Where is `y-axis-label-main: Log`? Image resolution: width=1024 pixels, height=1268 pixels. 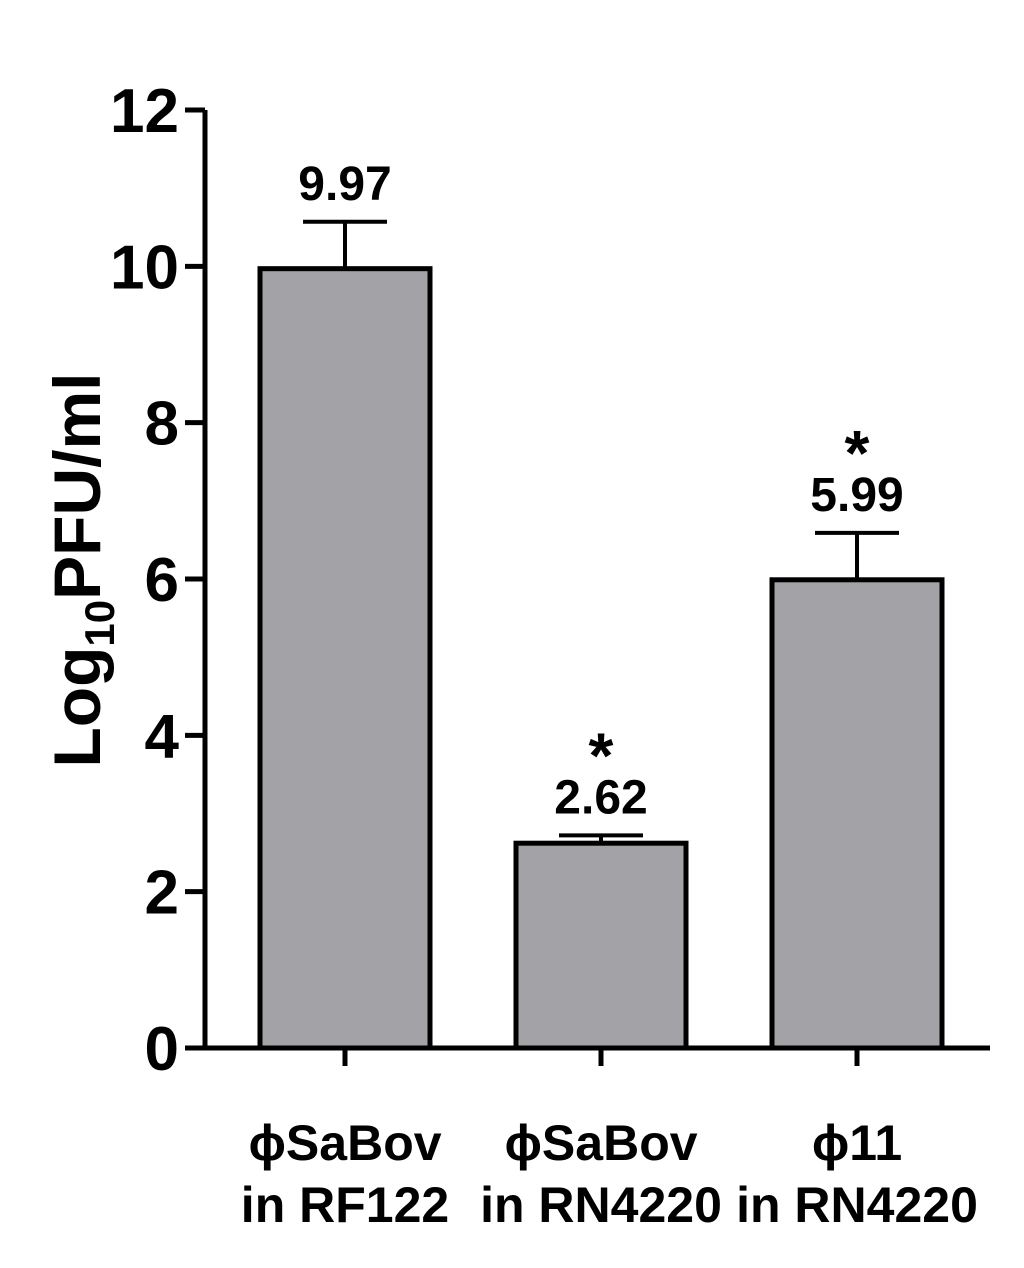
y-axis-label-main: Log is located at coordinates (77, 707).